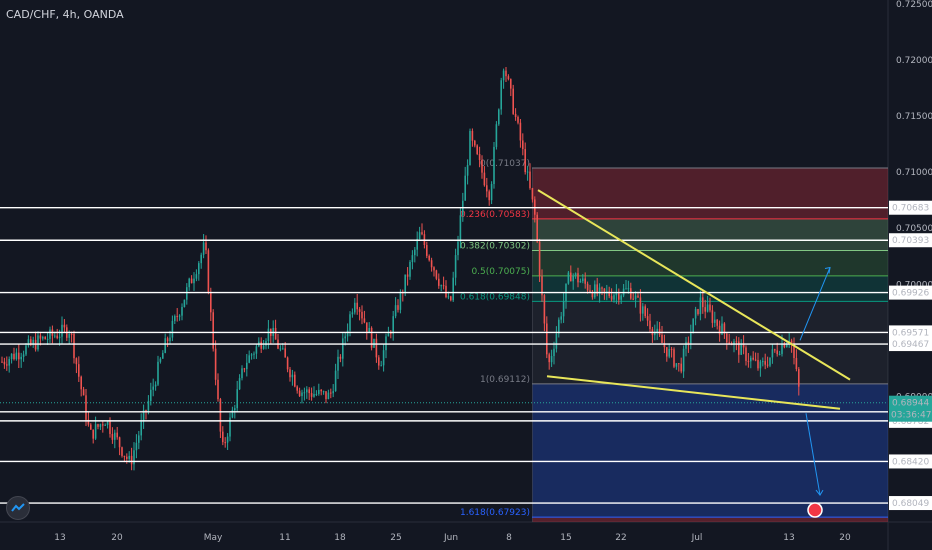 This screenshot has width=932, height=550. I want to click on fib-level-label: 1.618(0.67923), so click(495, 513).